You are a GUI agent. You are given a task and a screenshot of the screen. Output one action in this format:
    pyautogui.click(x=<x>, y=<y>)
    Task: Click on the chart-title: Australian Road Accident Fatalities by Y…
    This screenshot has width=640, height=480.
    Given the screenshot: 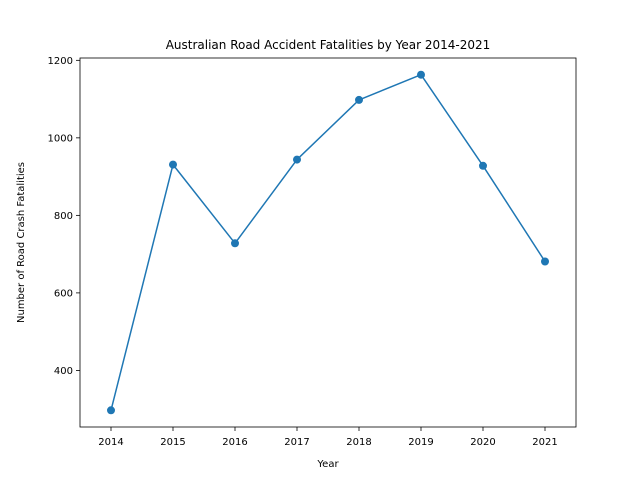 What is the action you would take?
    pyautogui.click(x=328, y=45)
    